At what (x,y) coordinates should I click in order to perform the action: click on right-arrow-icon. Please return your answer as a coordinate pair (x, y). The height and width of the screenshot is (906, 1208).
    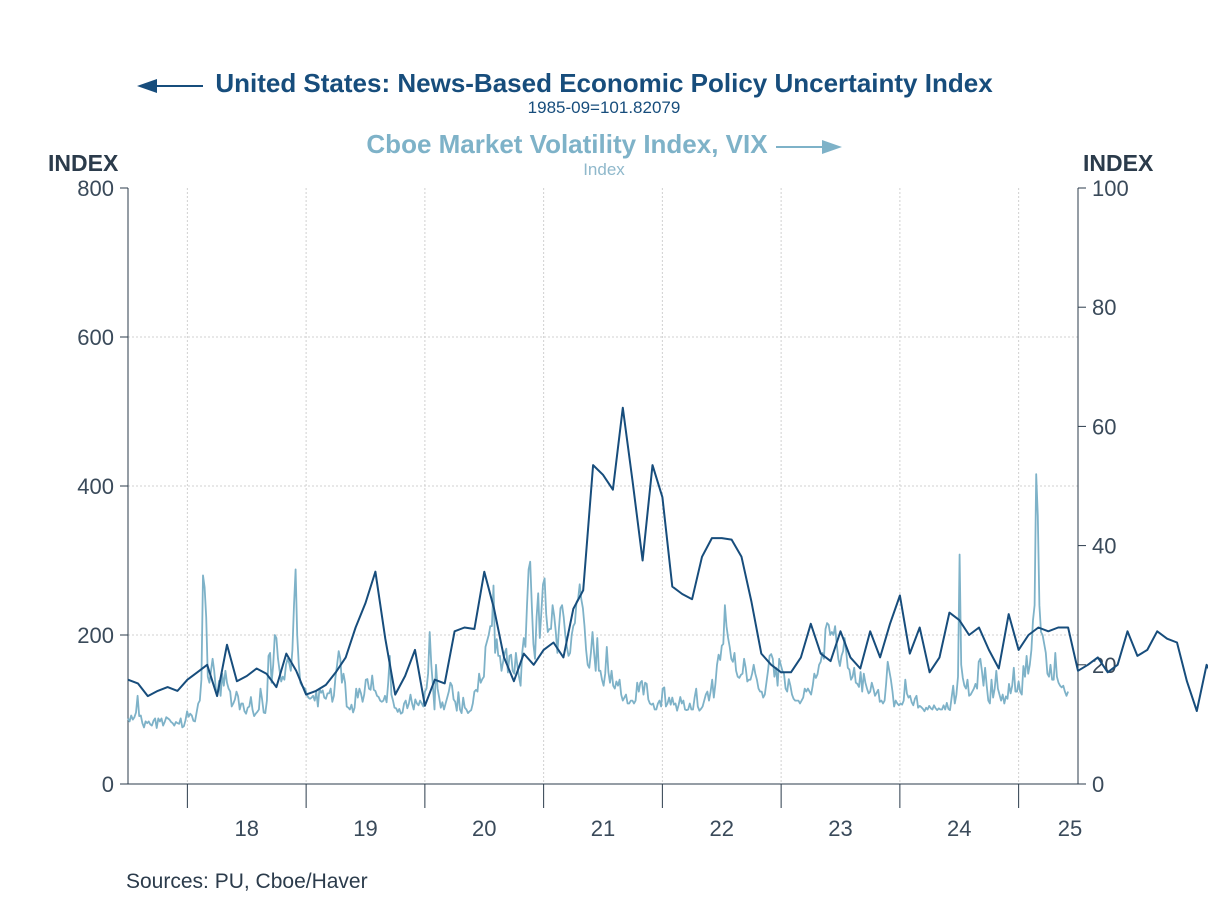
    Looking at the image, I should click on (808, 146).